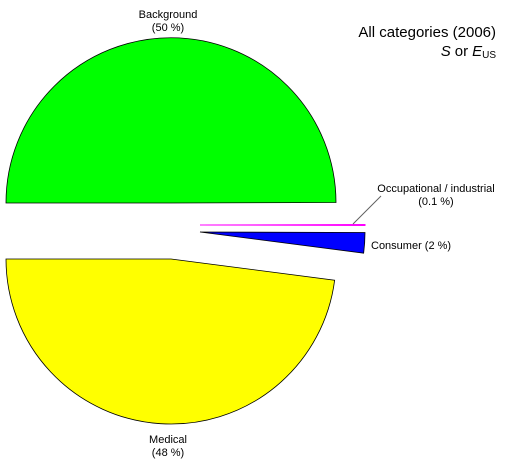 This screenshot has height=464, width=508. What do you see at coordinates (477, 51) in the screenshot?
I see `subtitle-var-e: E` at bounding box center [477, 51].